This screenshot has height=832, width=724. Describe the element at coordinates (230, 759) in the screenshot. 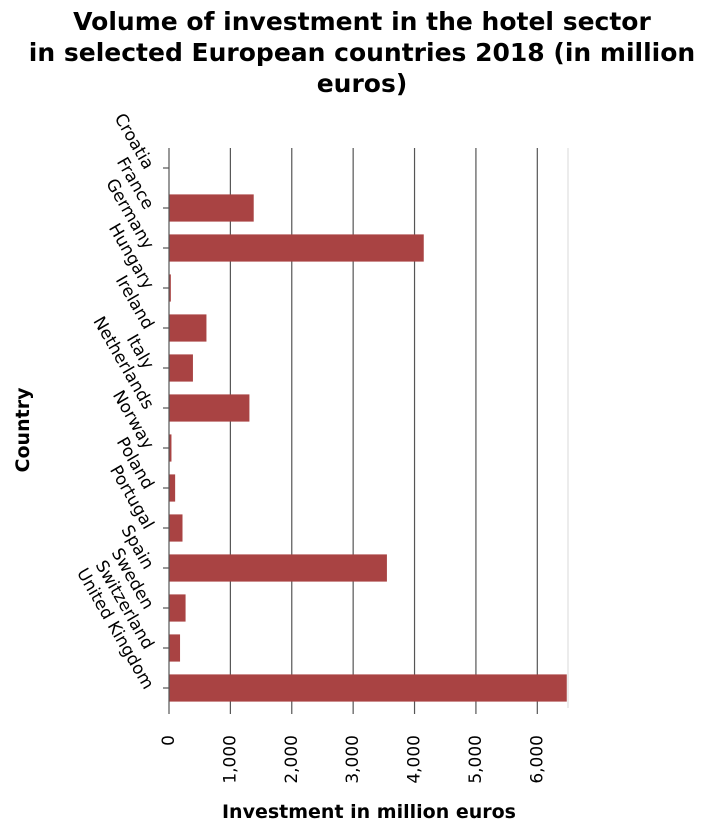

I see `x-tick-label: 1,000` at that location.